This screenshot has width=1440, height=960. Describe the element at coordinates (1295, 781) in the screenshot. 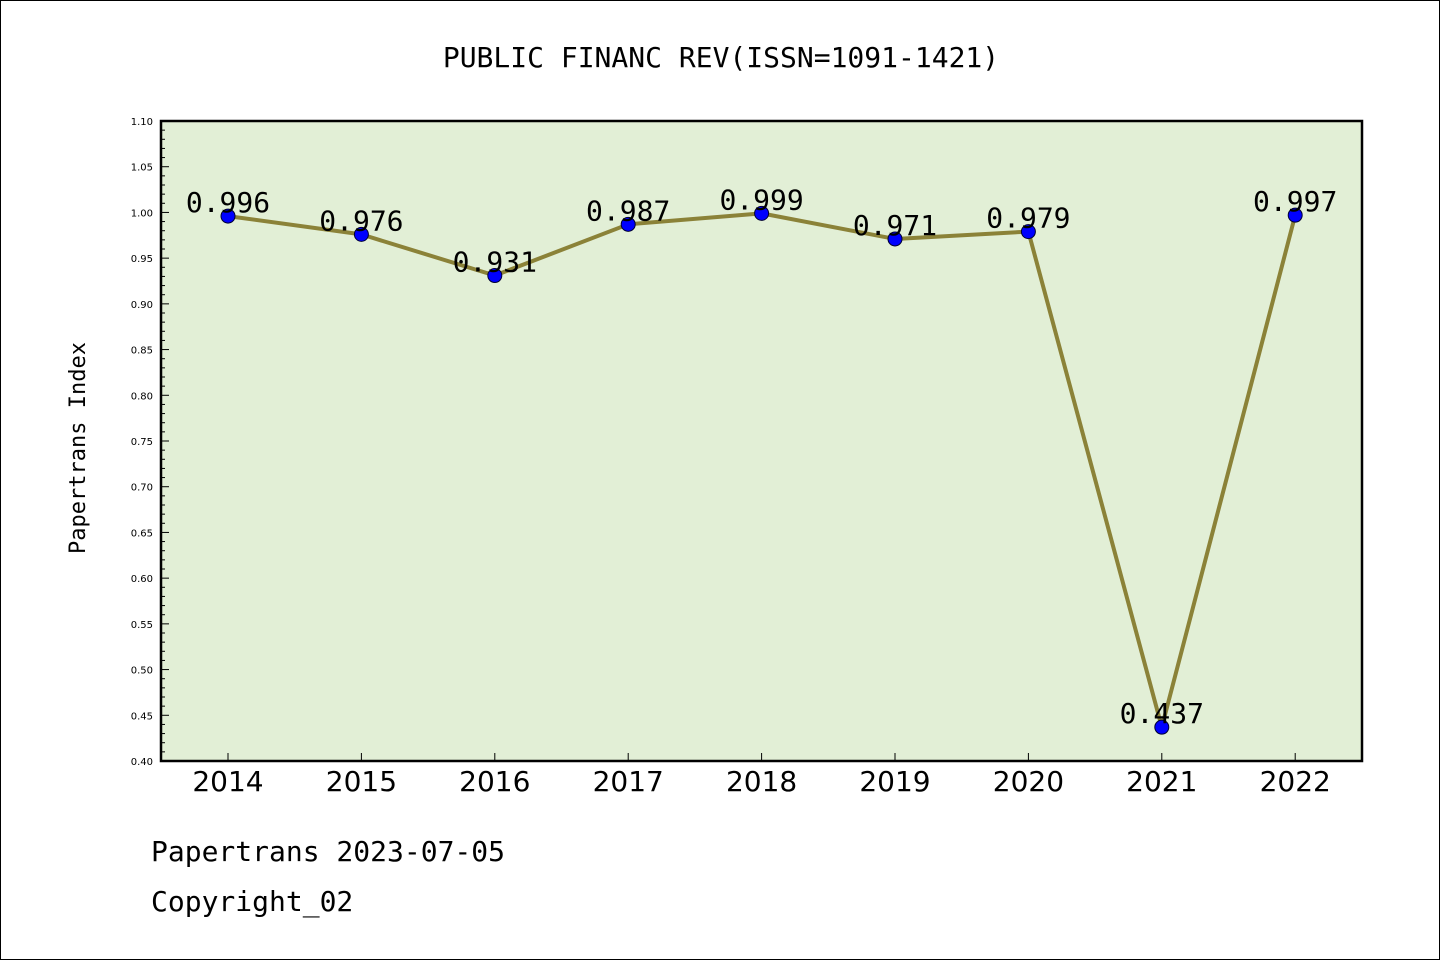

I see `x-tick-label: 2022` at that location.